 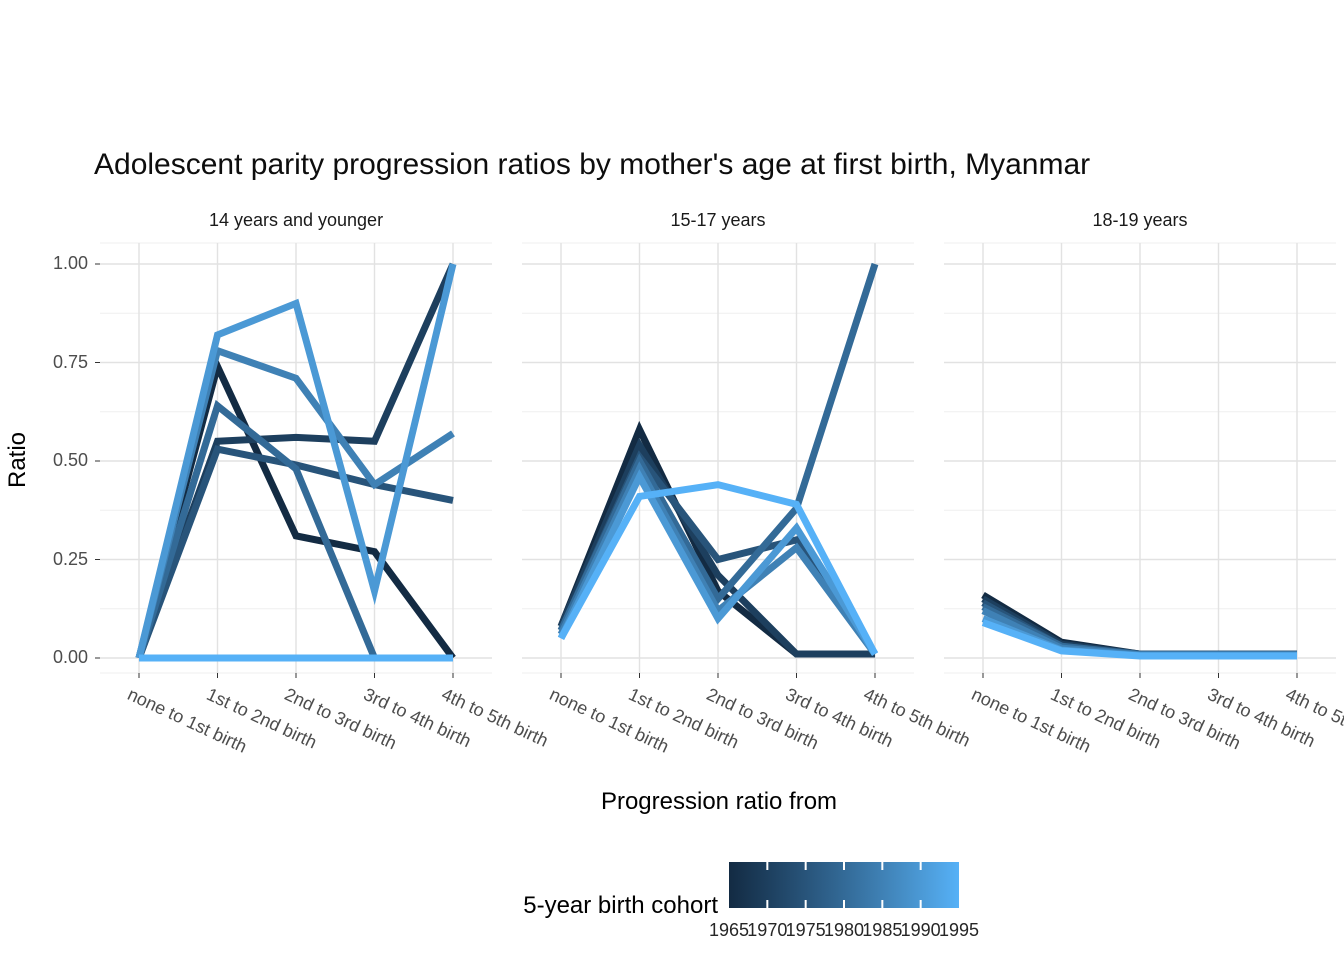 What do you see at coordinates (296, 220) in the screenshot?
I see `facet-label-14-and-younger: 14 years and younger` at bounding box center [296, 220].